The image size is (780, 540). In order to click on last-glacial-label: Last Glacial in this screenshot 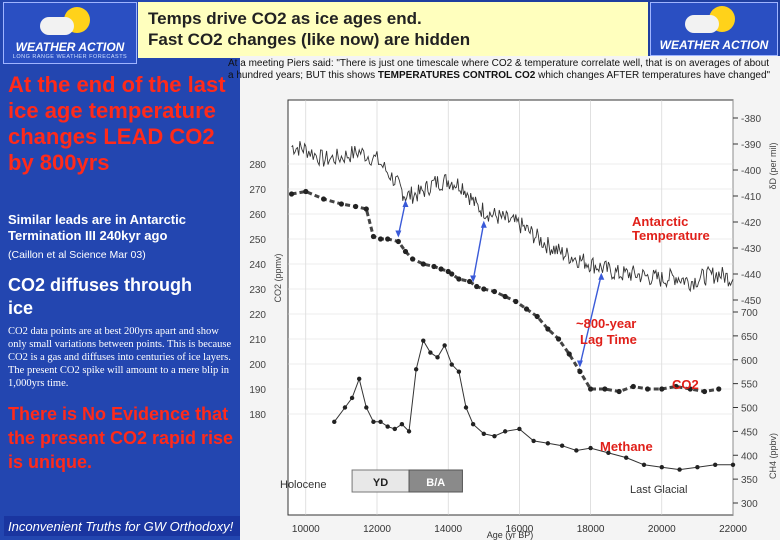, I will do `click(658, 490)`.